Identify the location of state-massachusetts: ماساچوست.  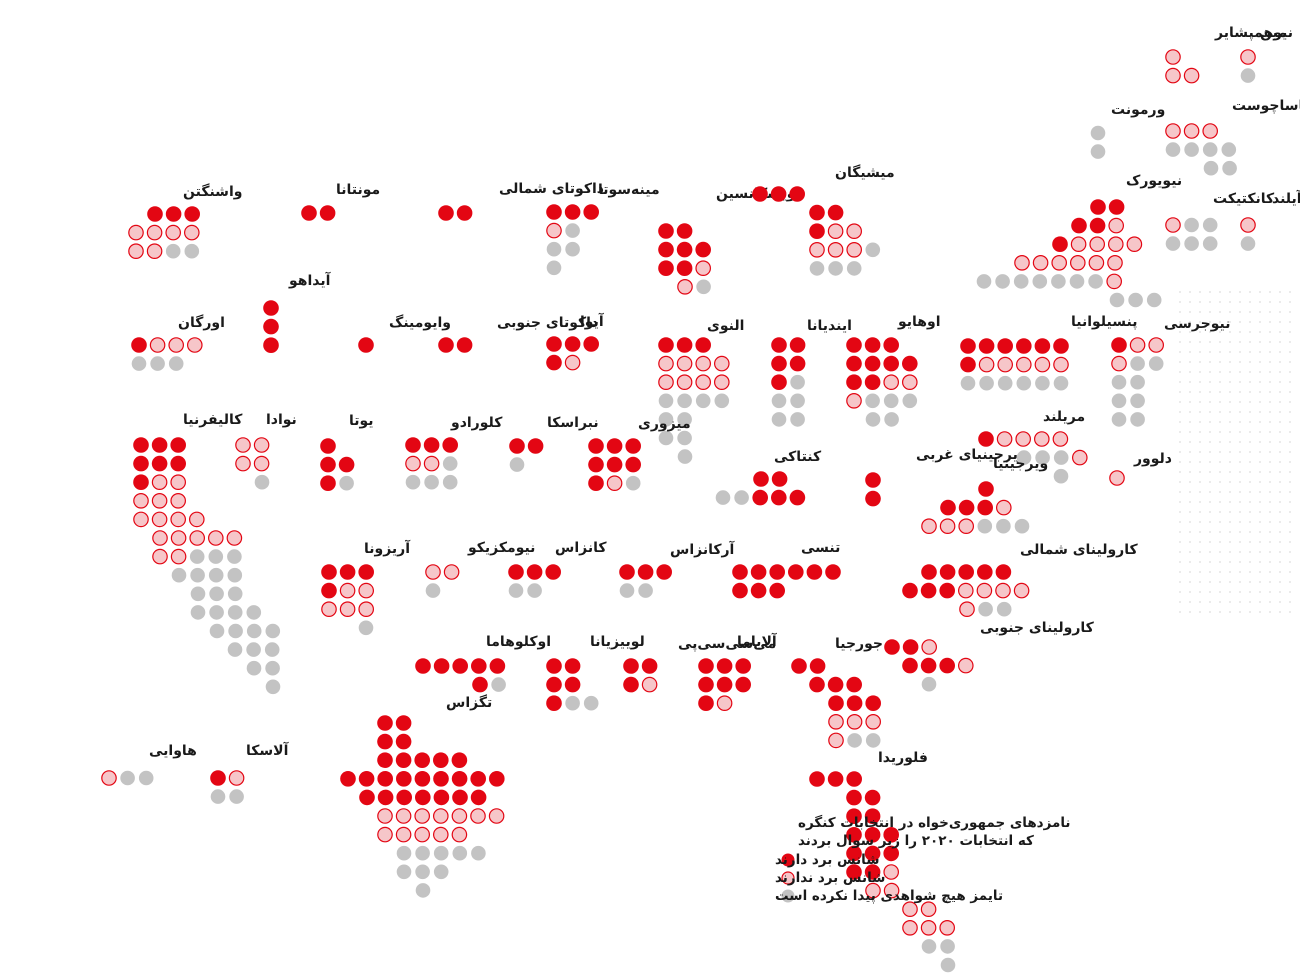
(1232, 137).